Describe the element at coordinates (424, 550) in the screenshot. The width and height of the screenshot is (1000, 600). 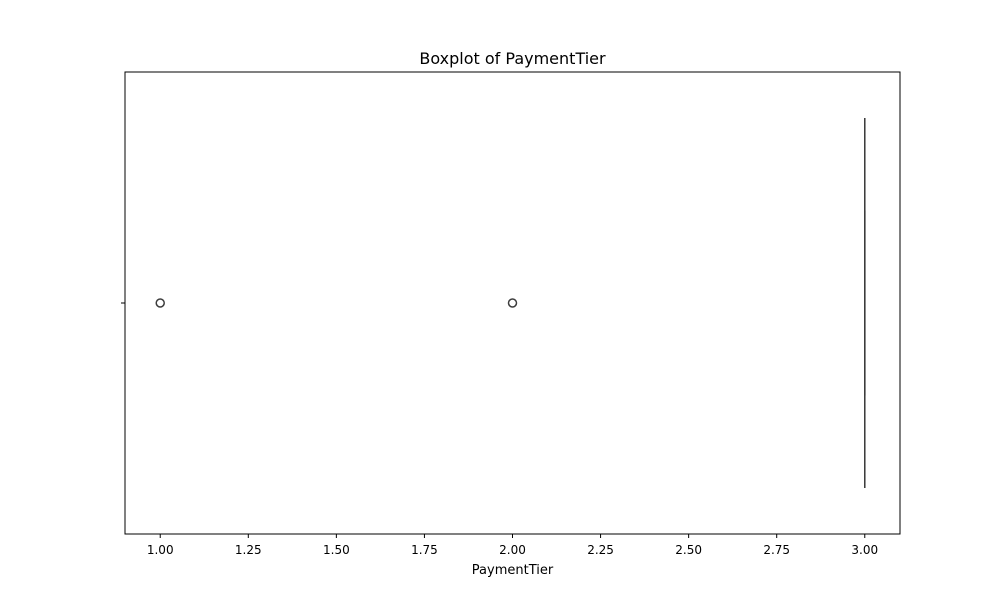
I see `x-tick-label: 1.75` at that location.